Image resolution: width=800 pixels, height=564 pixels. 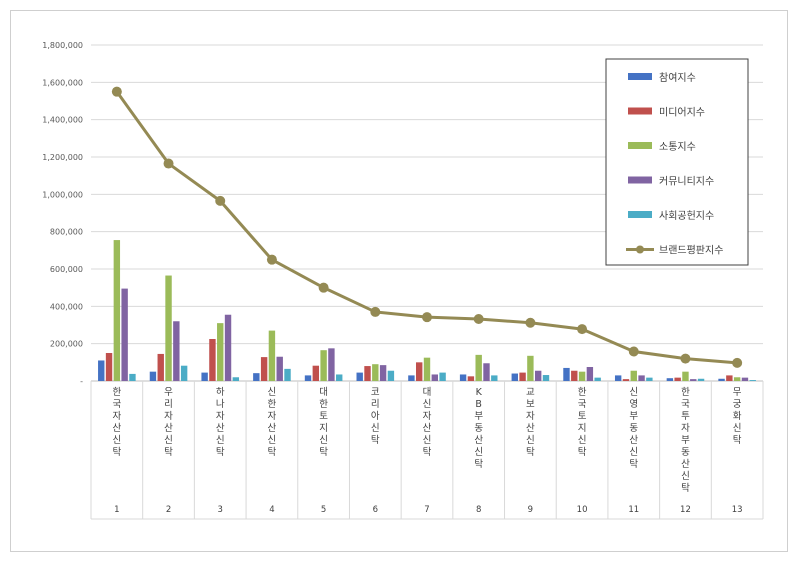 What do you see at coordinates (426, 510) in the screenshot?
I see `rank-label: 7` at bounding box center [426, 510].